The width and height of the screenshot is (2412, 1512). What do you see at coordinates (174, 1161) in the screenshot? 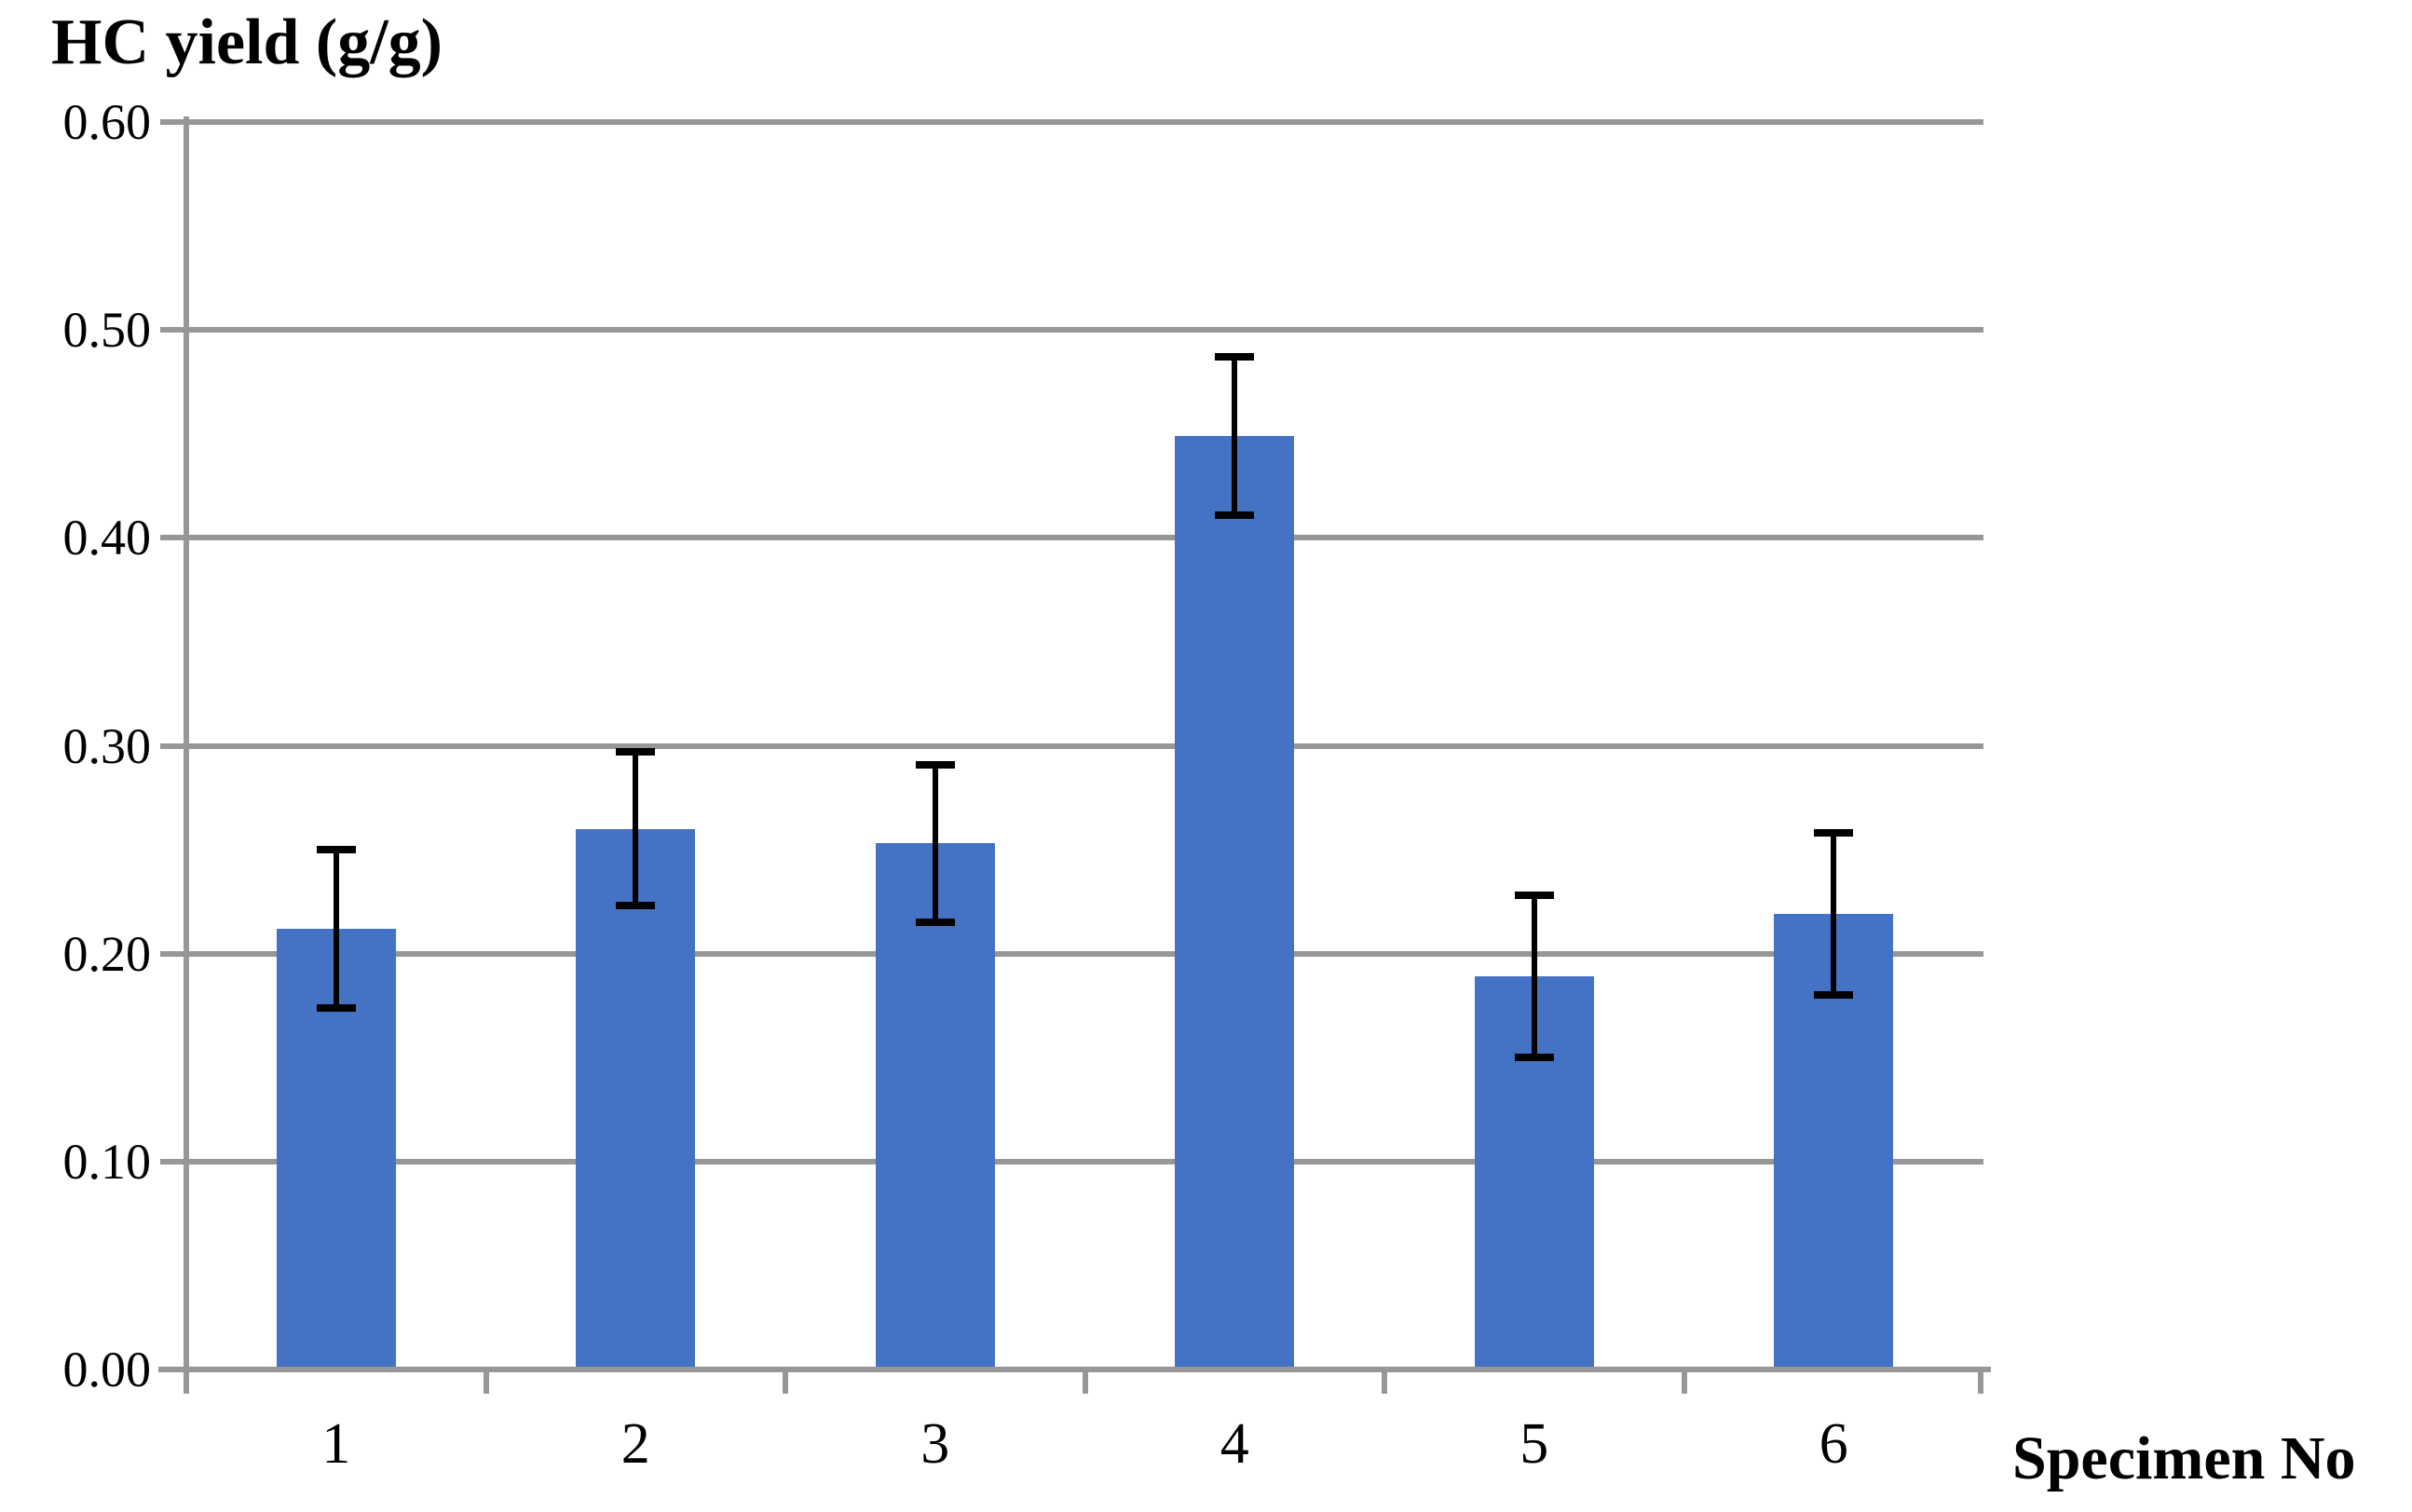
I see `y-axis-tick-0.10` at bounding box center [174, 1161].